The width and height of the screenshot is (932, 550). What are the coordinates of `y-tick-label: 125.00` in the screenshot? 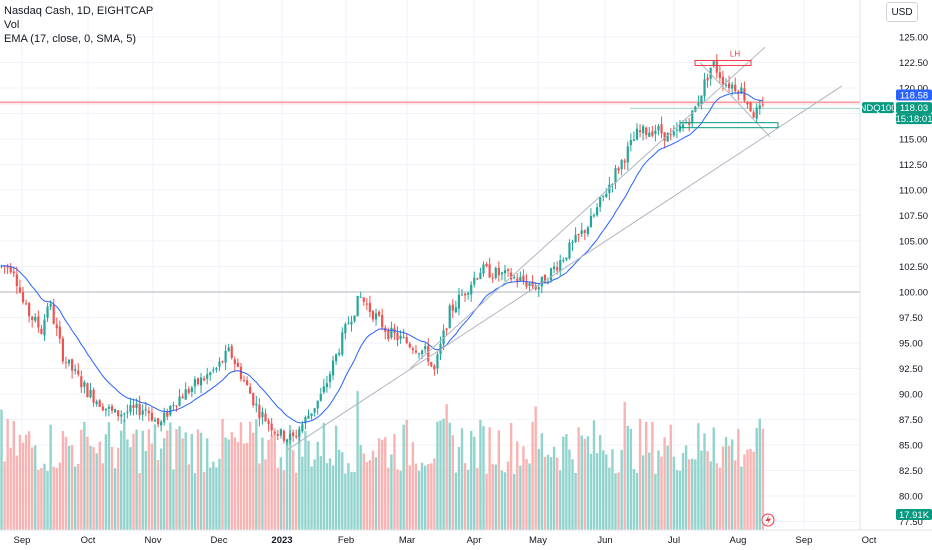 It's located at (913, 38).